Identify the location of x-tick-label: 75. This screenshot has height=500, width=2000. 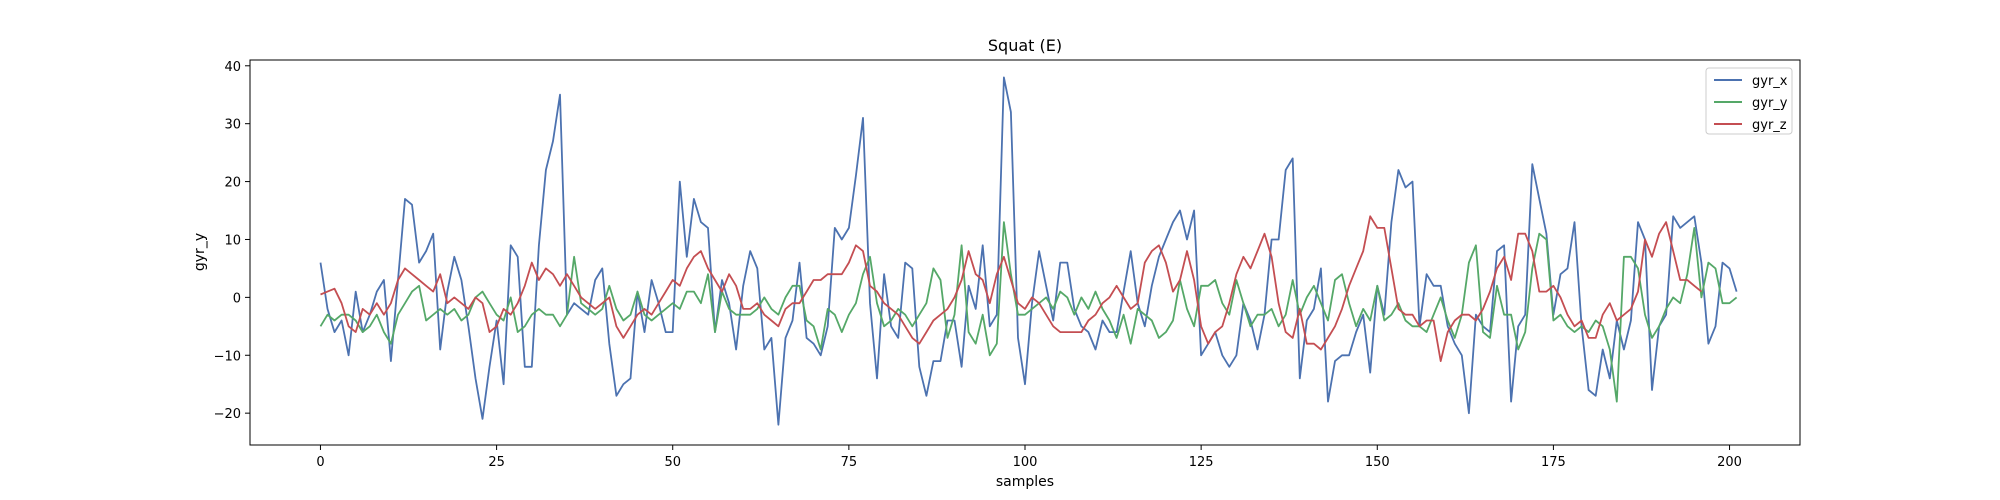
(849, 462).